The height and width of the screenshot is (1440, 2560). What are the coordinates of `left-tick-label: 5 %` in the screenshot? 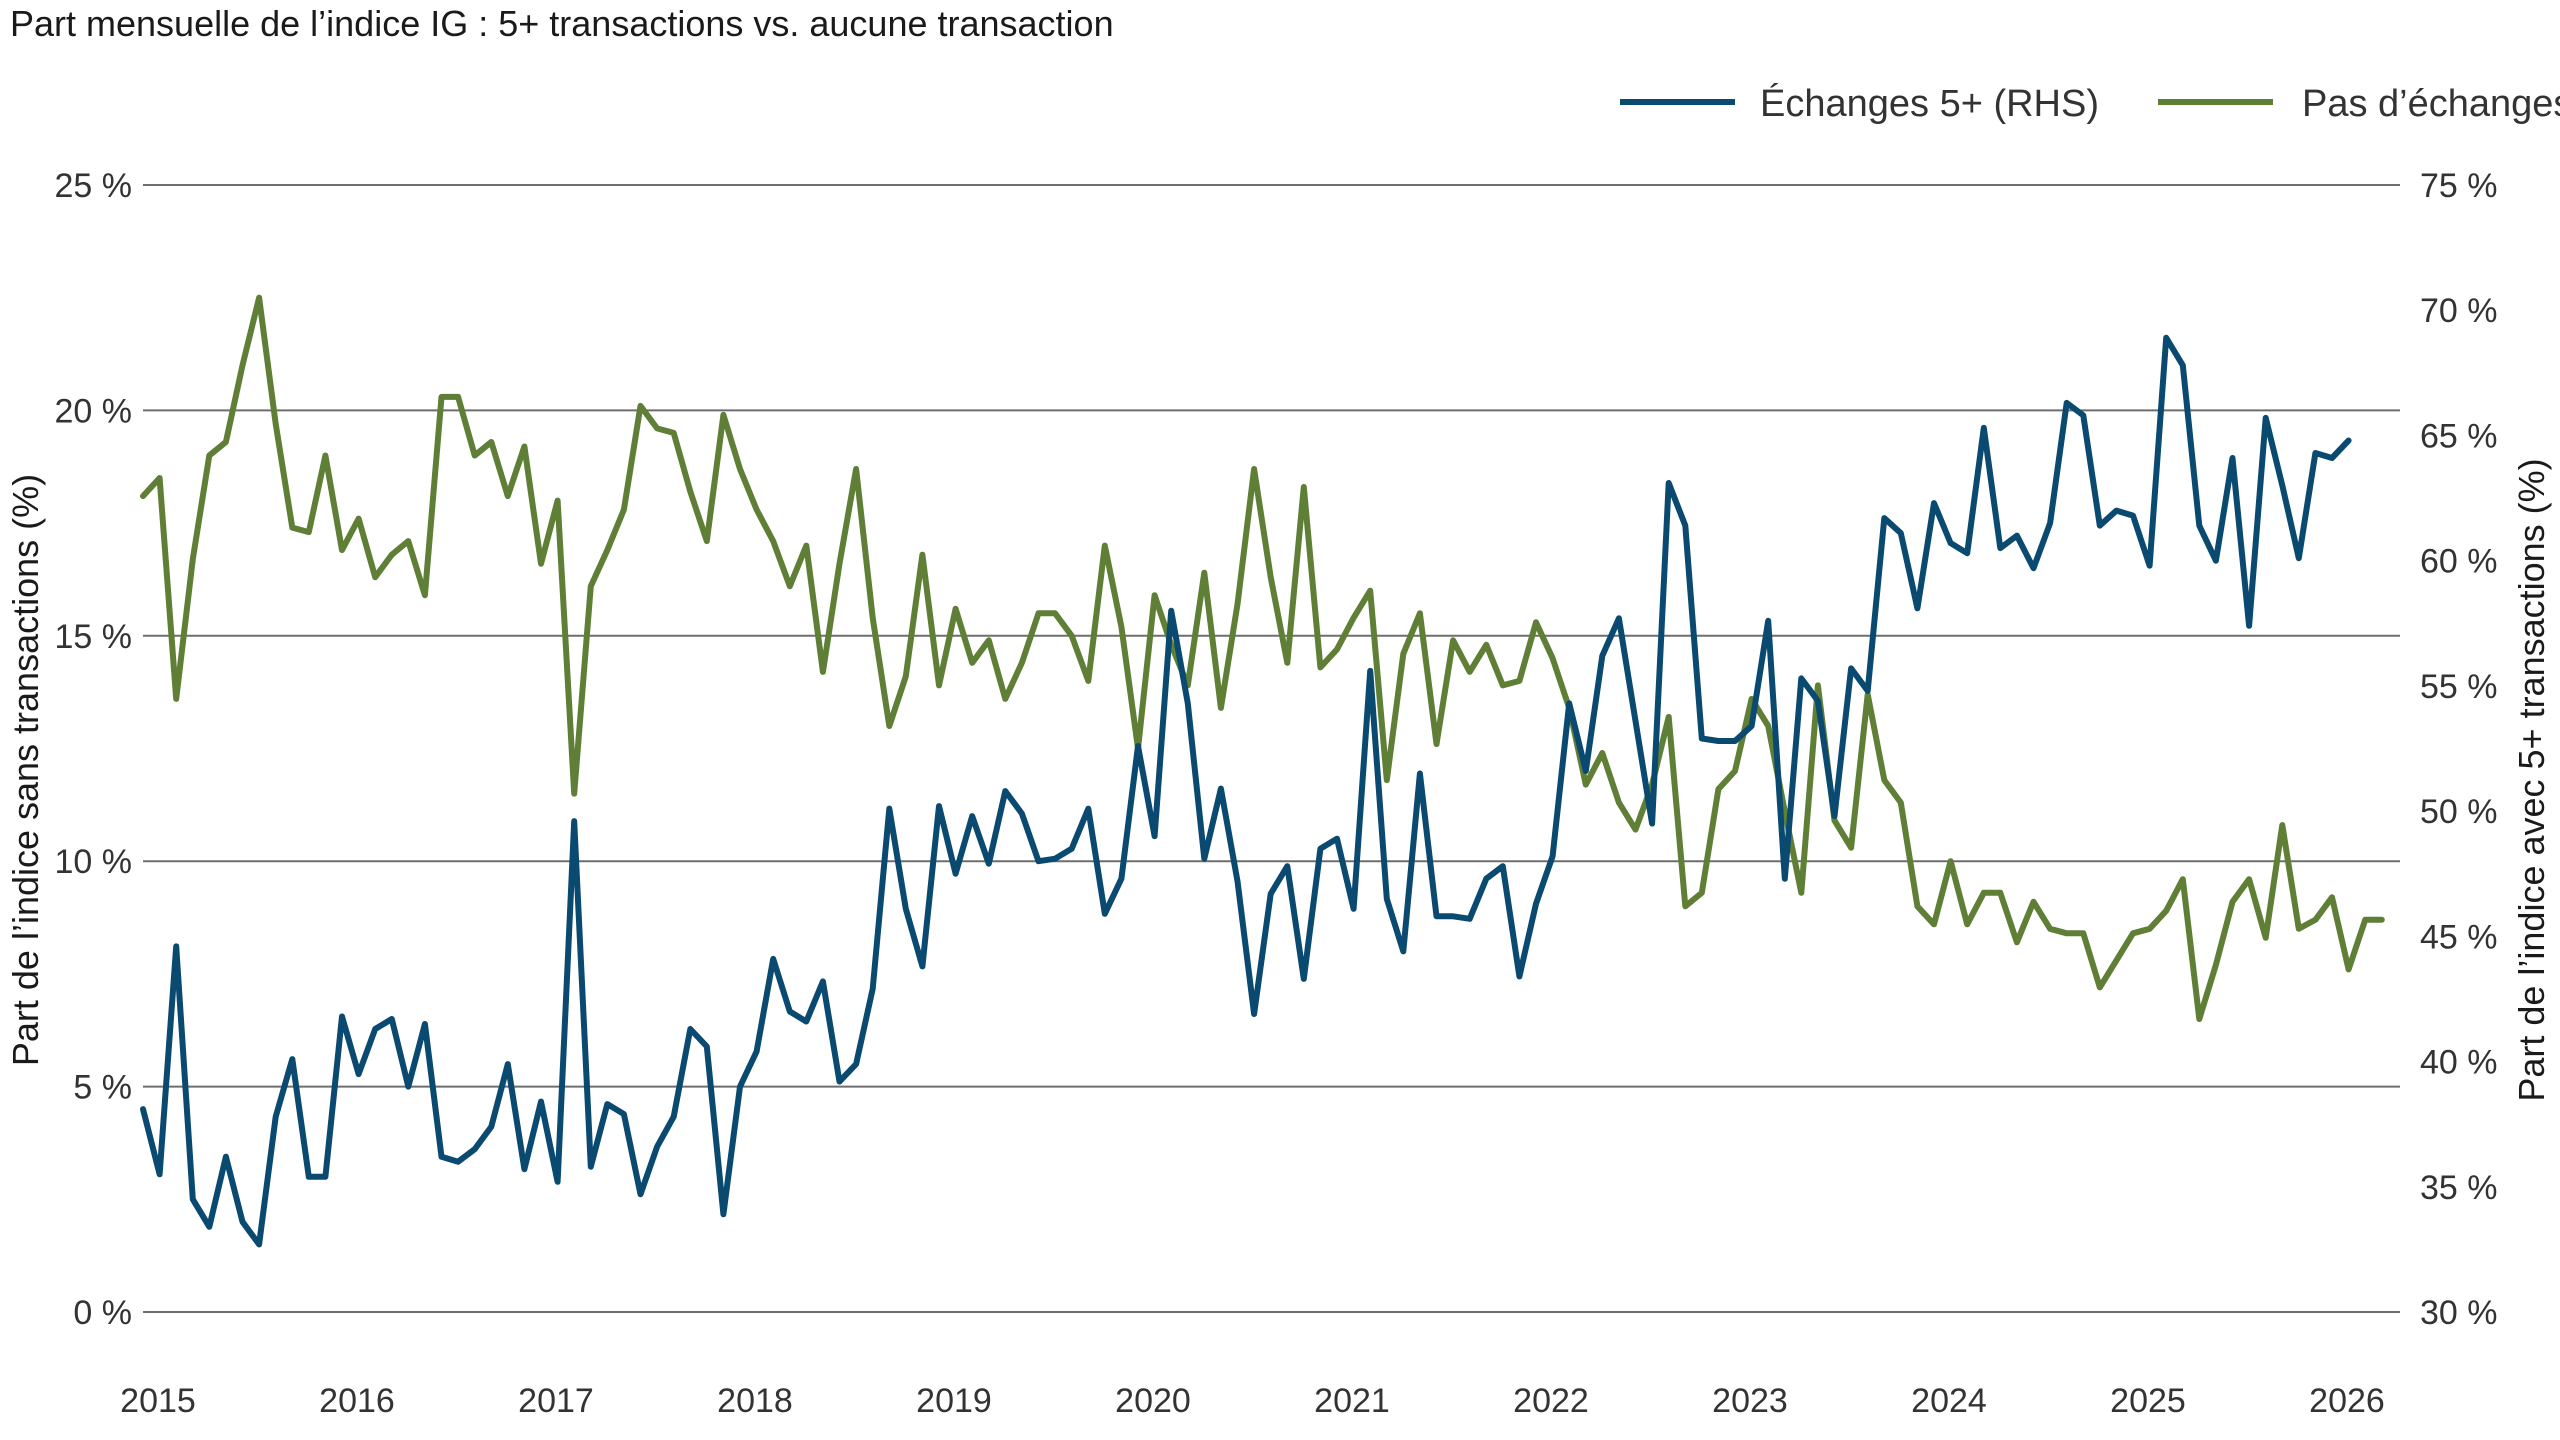 It's located at (102, 1088).